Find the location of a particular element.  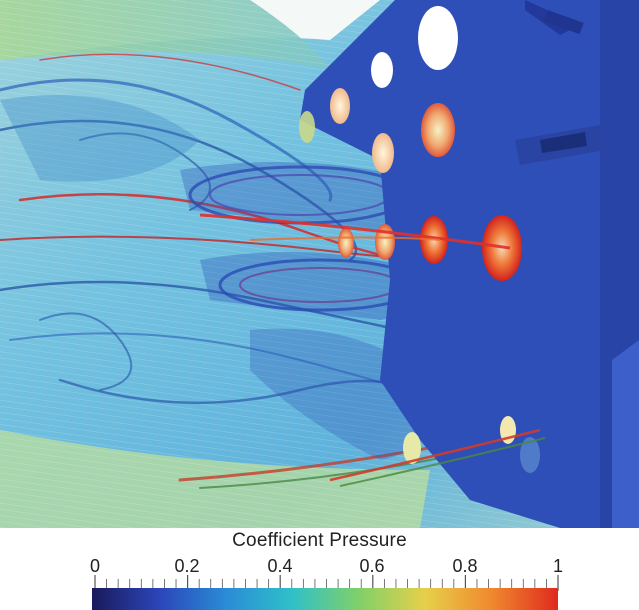

colorbar-tick-label: 0.2 is located at coordinates (187, 566).